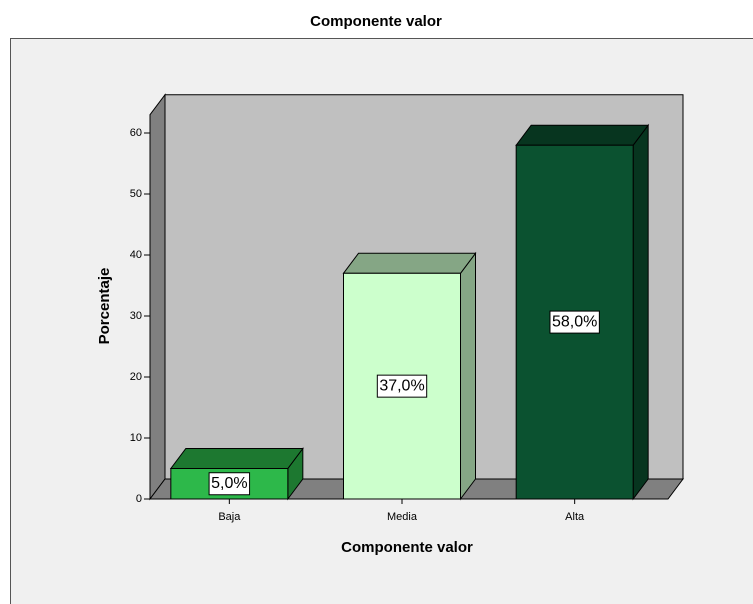 Image resolution: width=753 pixels, height=604 pixels. Describe the element at coordinates (575, 517) in the screenshot. I see `x-tick-label: Alta` at that location.